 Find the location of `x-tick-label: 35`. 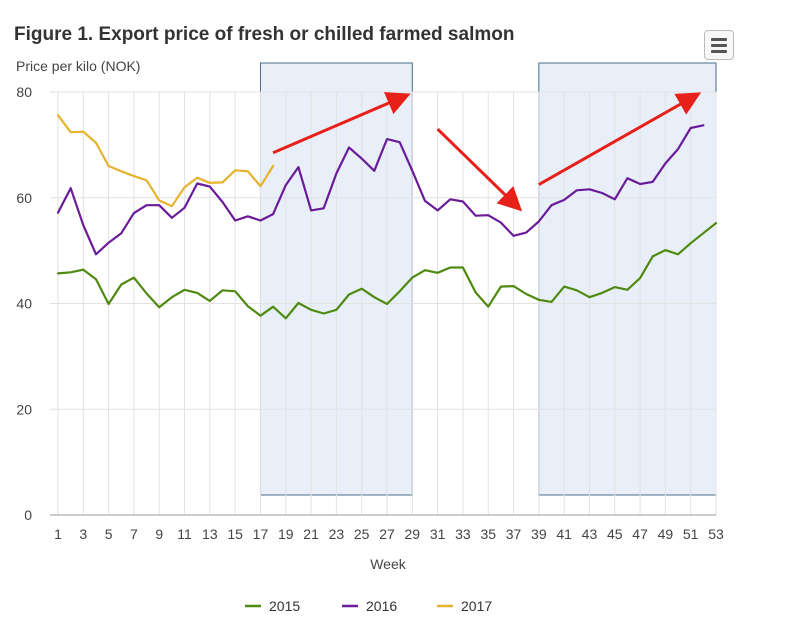

x-tick-label: 35 is located at coordinates (488, 534).